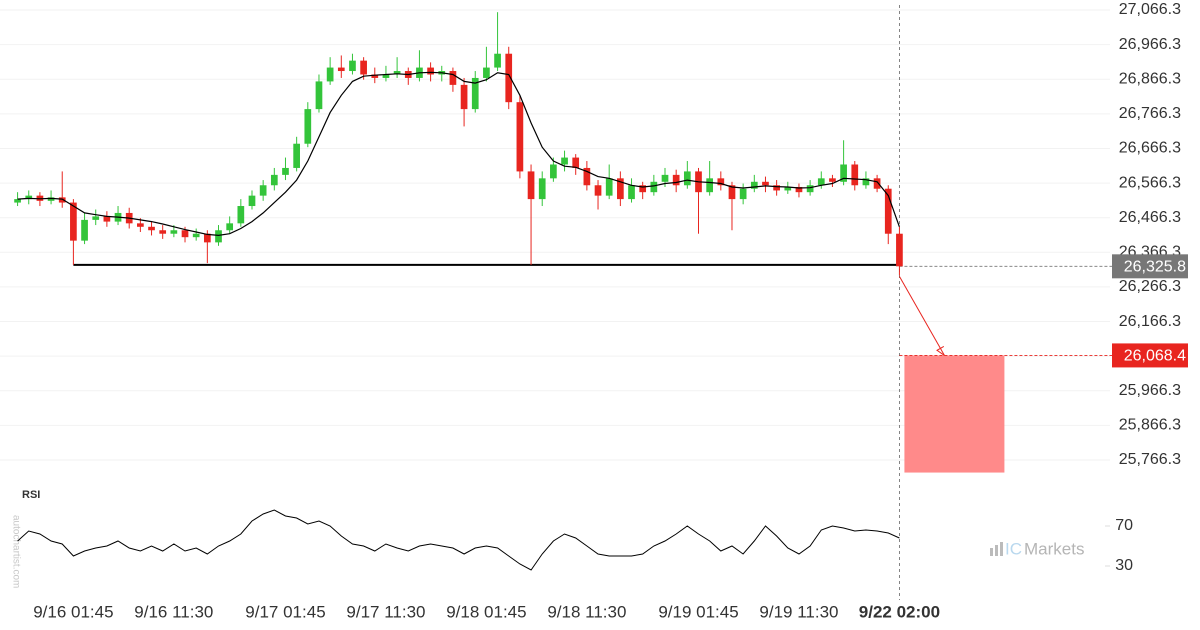 This screenshot has width=1200, height=630. What do you see at coordinates (1150, 217) in the screenshot?
I see `y-tick-label: 26,466.3` at bounding box center [1150, 217].